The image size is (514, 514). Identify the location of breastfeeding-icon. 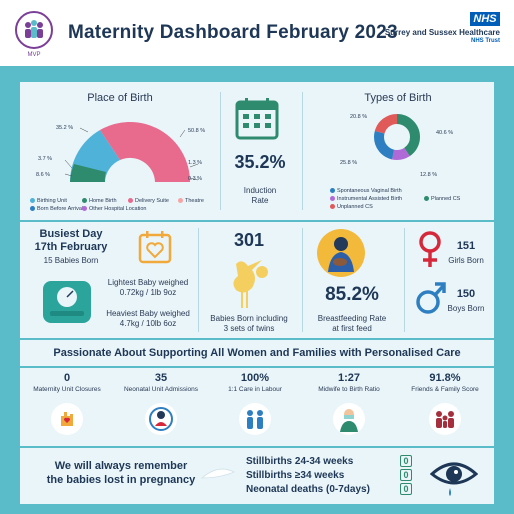
(341, 253).